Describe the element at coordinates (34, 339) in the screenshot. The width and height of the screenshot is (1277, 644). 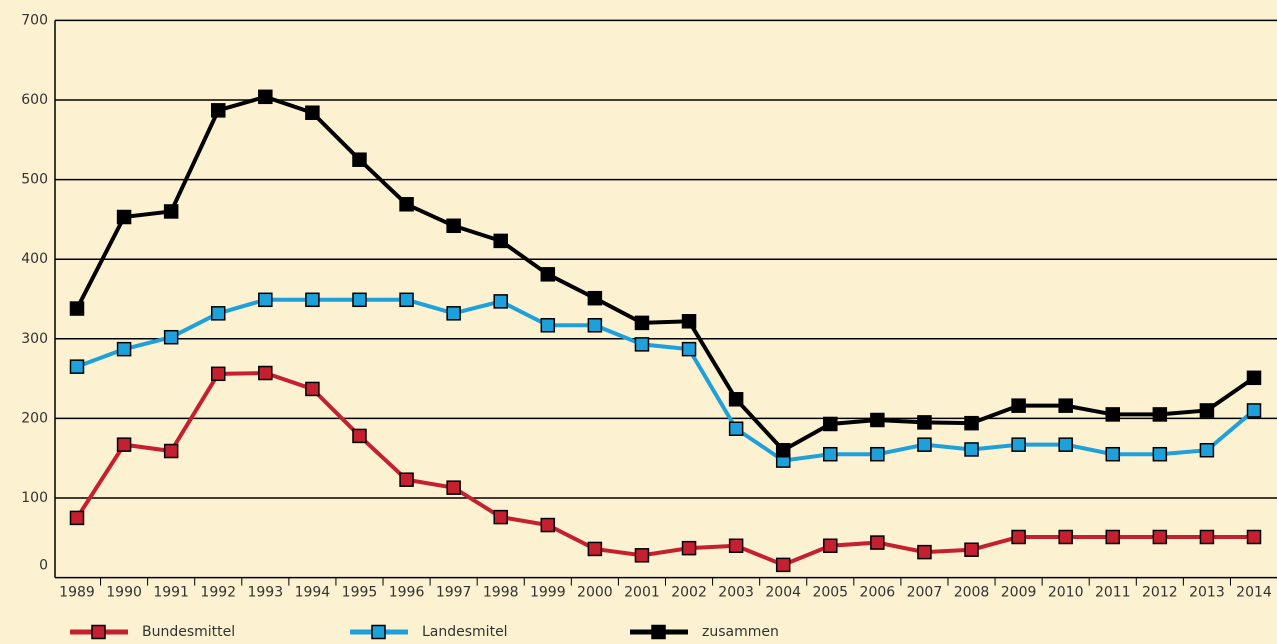
I see `y-tick-label: 300` at that location.